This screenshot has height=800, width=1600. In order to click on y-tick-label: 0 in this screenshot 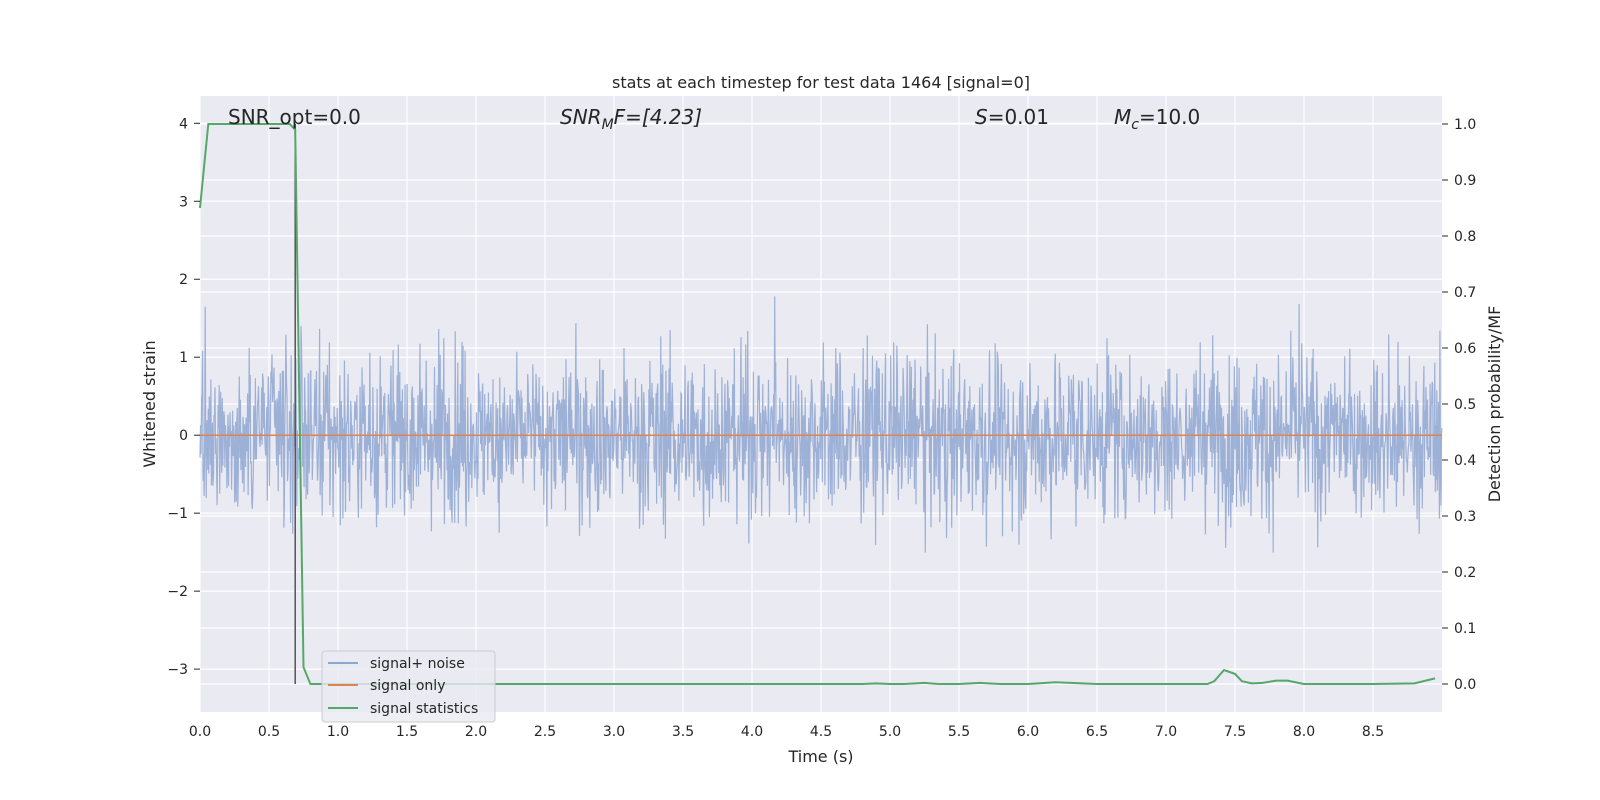, I will do `click(183, 436)`.